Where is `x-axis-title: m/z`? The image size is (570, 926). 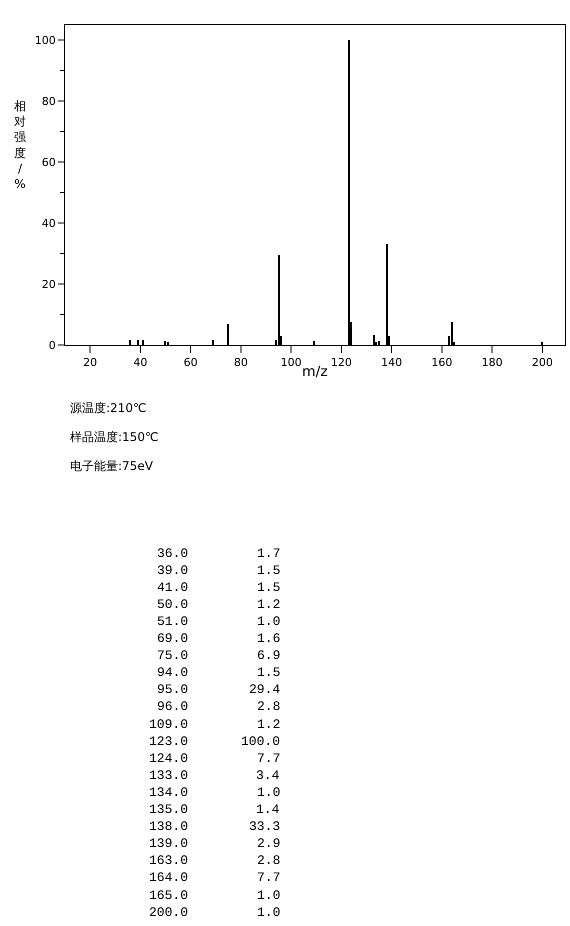
x-axis-title: m/z is located at coordinates (315, 372).